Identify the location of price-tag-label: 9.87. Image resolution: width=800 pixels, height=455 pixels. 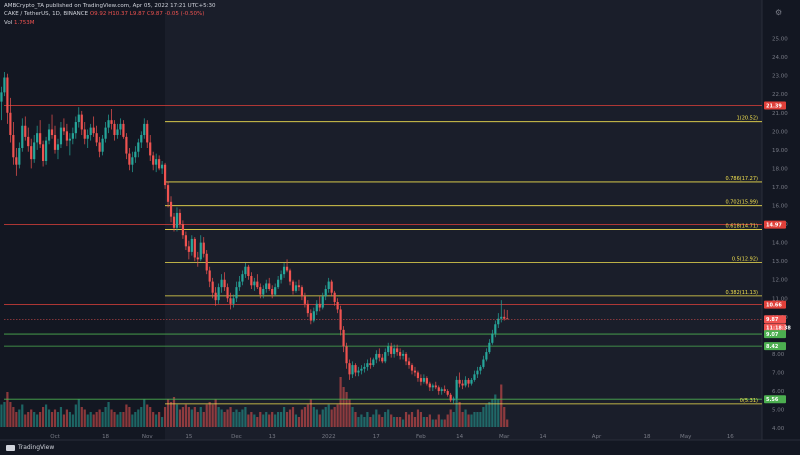
(772, 320).